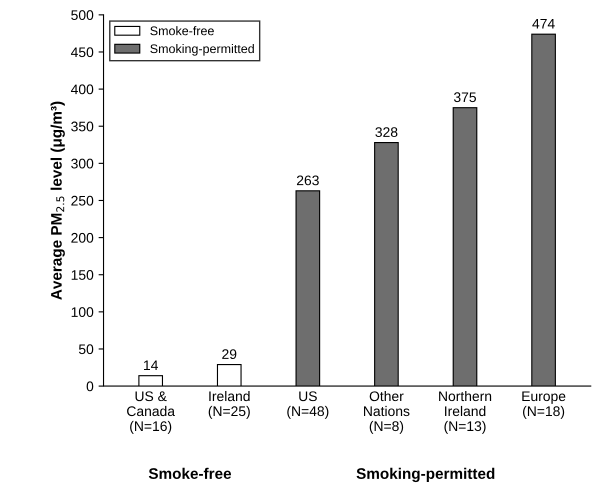 The image size is (609, 495). Describe the element at coordinates (425, 475) in the screenshot. I see `text: Smoking-permitted` at that location.